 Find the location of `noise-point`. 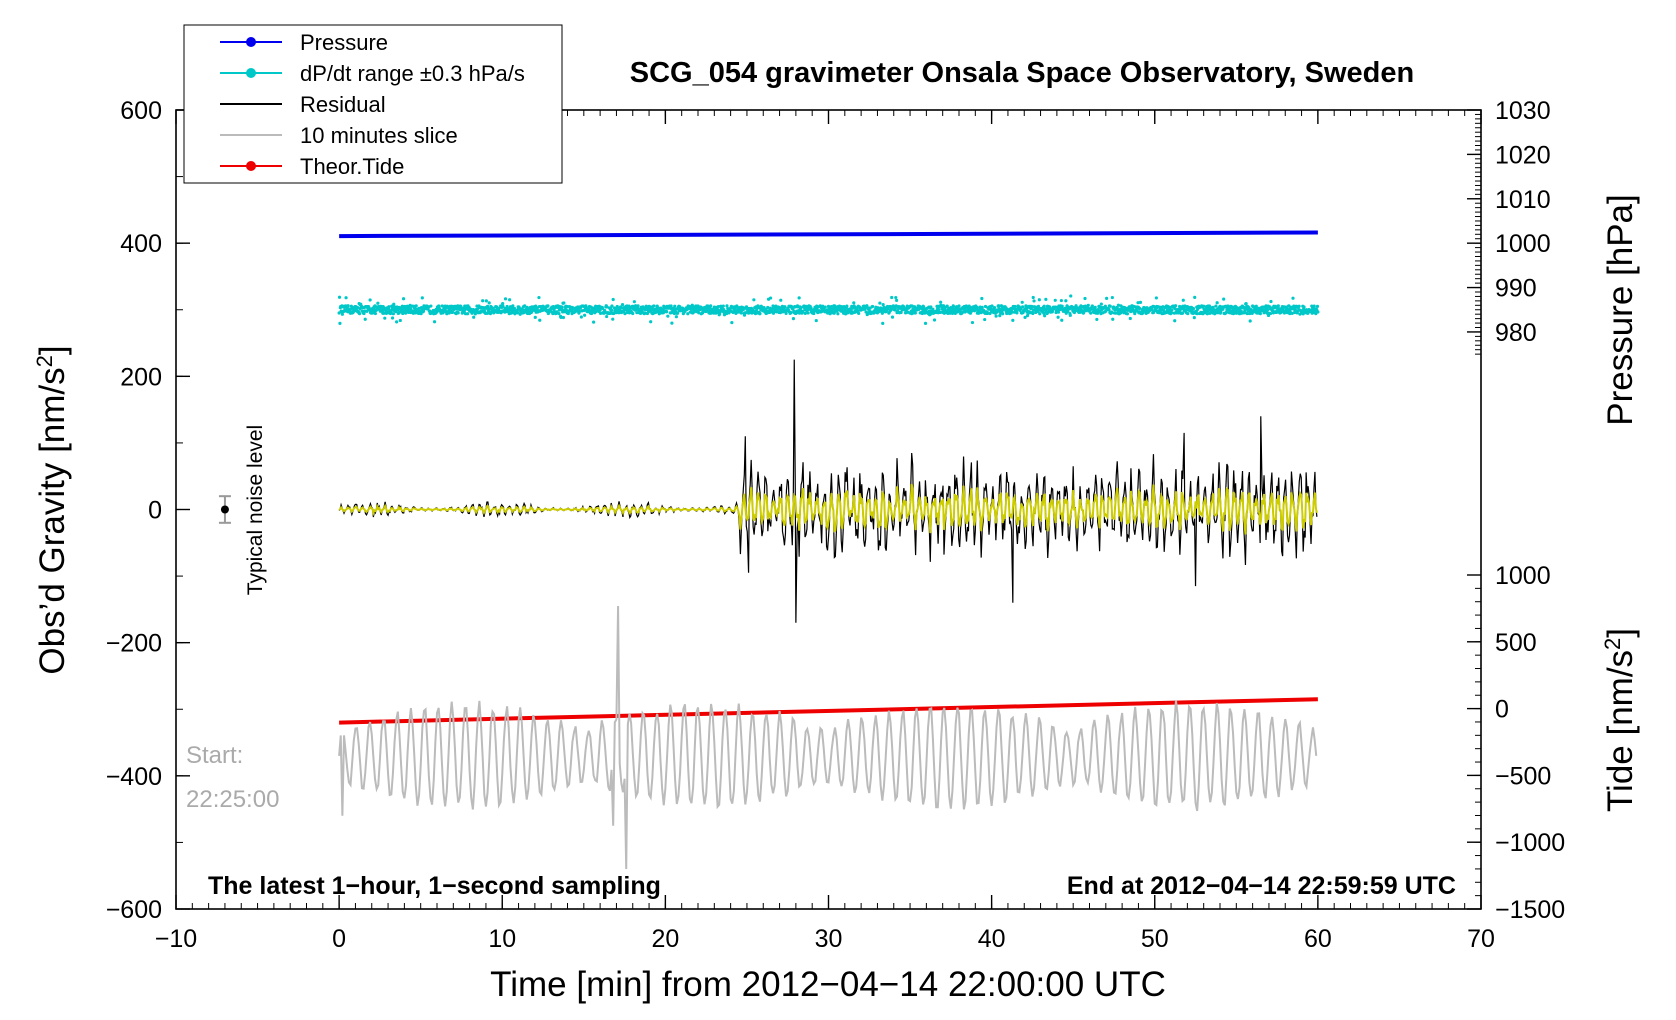

noise-point is located at coordinates (224, 509).